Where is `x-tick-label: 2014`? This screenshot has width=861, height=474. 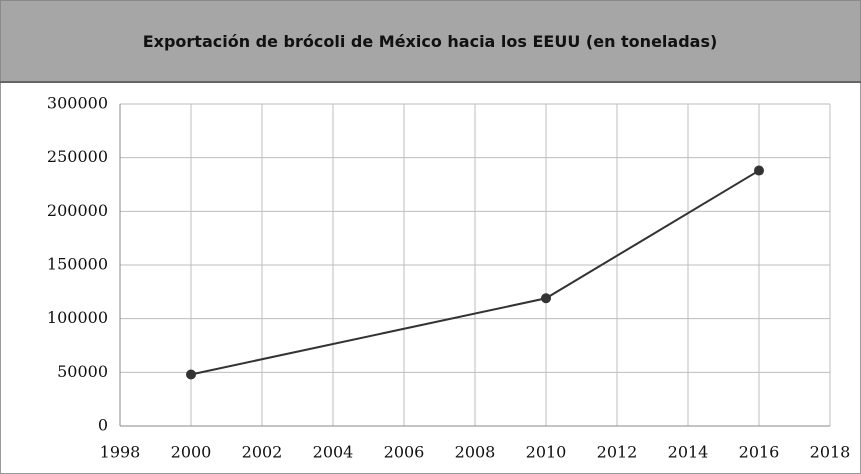
x-tick-label: 2014 is located at coordinates (688, 452).